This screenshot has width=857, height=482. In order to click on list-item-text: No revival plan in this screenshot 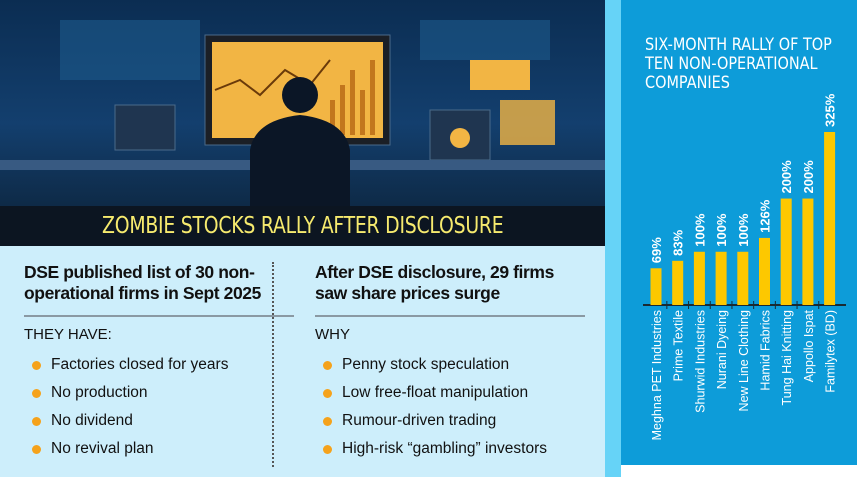, I will do `click(102, 448)`.